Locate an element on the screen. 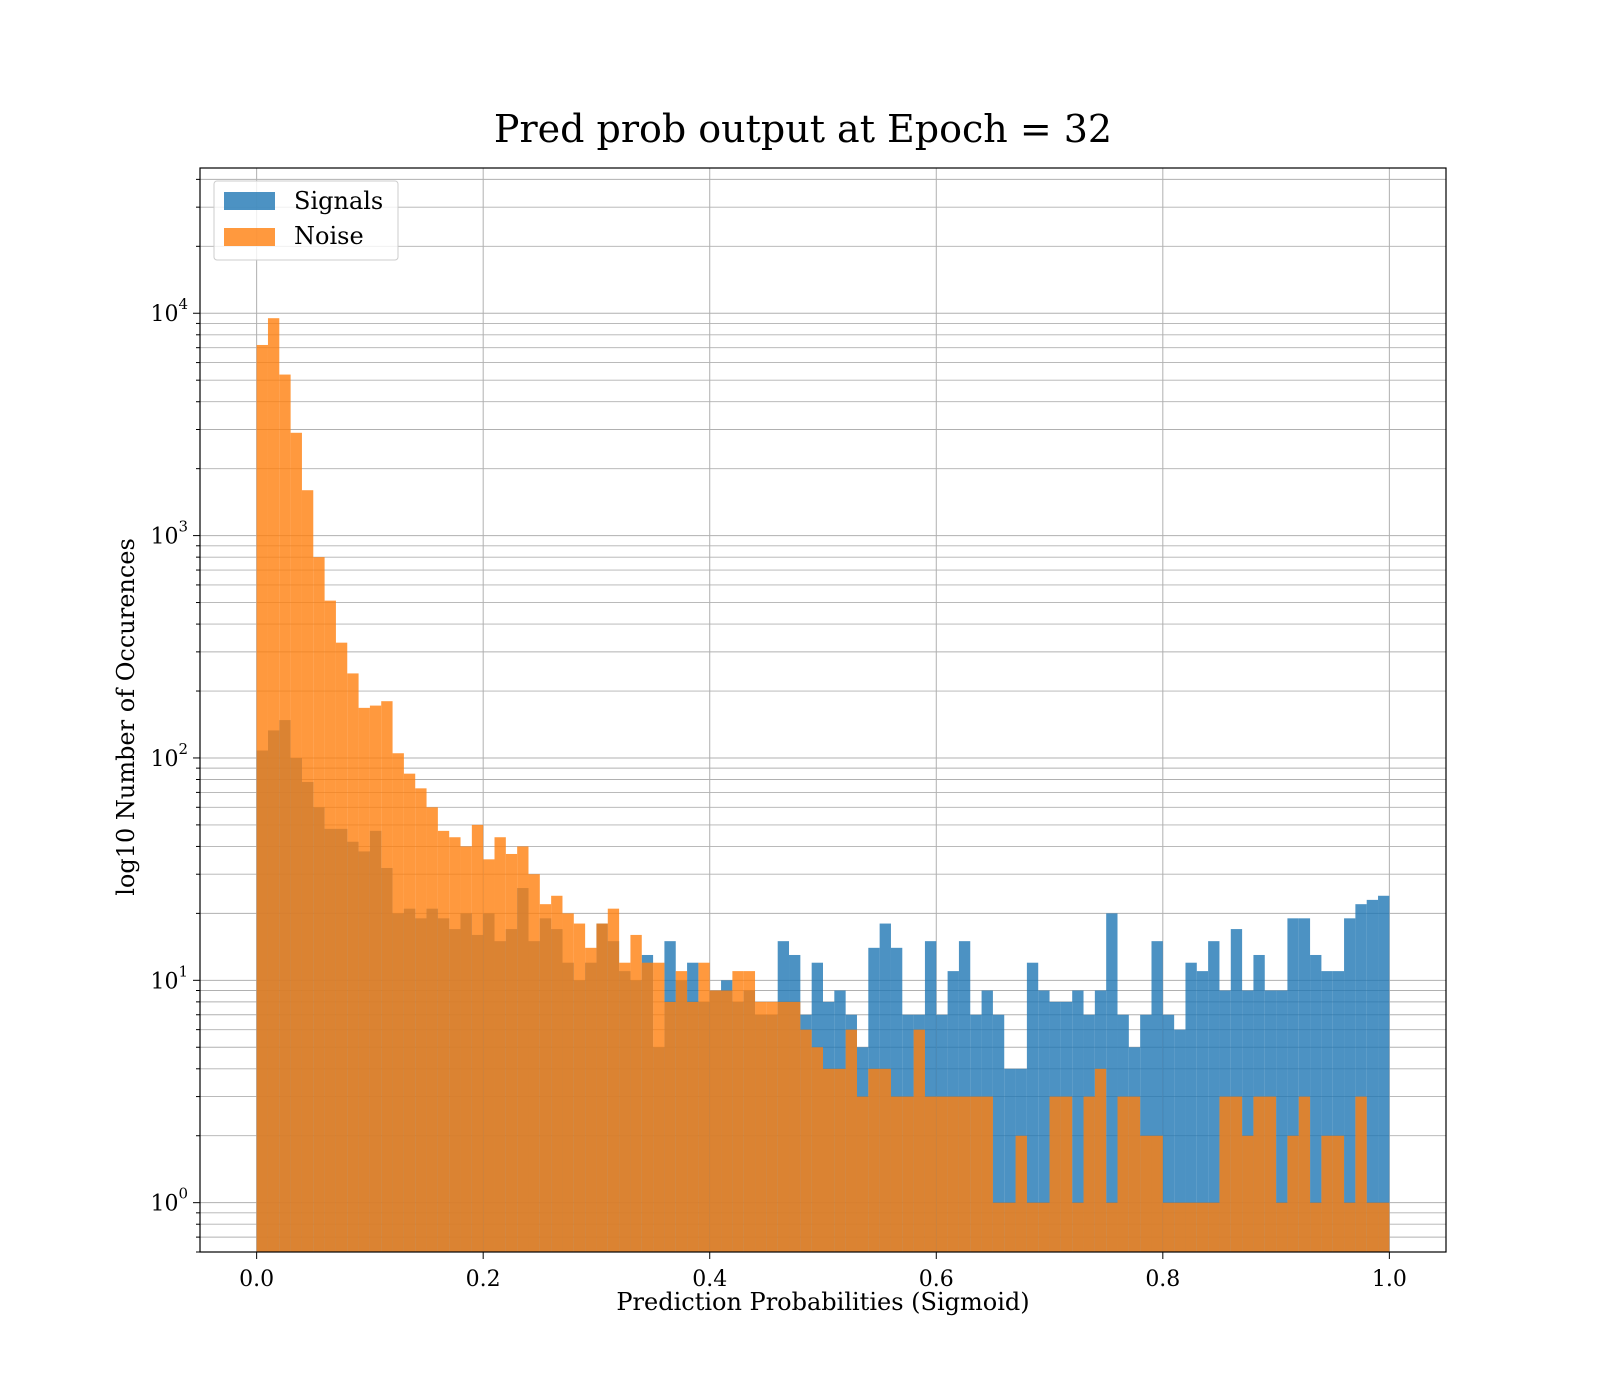 The image size is (1600, 1400). x-tick-label: 0.6 is located at coordinates (936, 1279).